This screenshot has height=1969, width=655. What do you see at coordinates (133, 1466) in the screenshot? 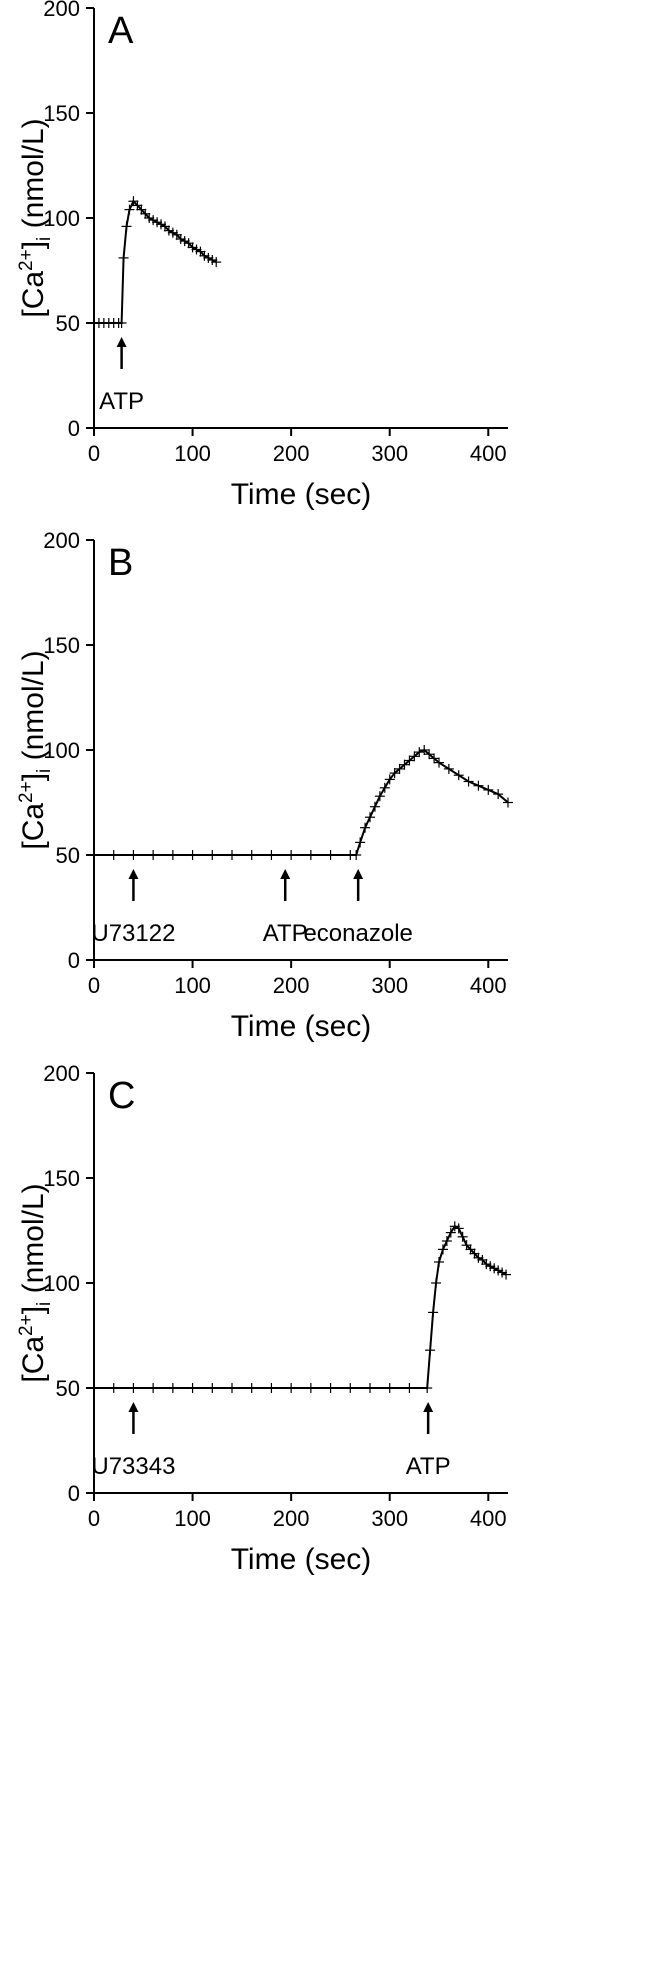
I see `annotation-label: U73343` at bounding box center [133, 1466].